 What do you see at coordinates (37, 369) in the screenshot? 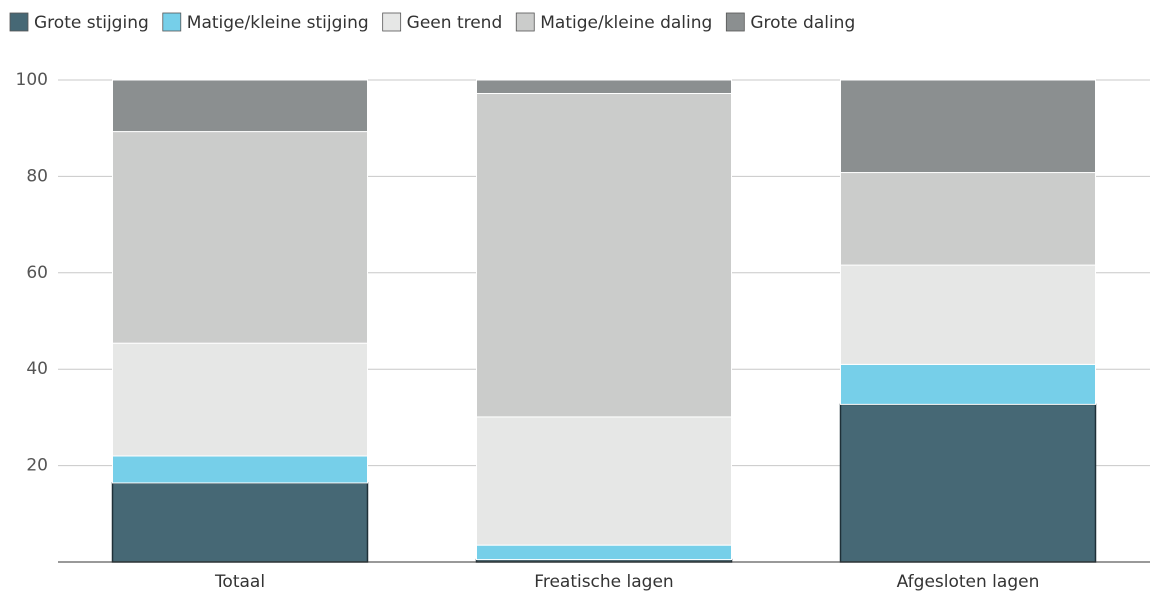
I see `y-tick-label: 40` at bounding box center [37, 369].